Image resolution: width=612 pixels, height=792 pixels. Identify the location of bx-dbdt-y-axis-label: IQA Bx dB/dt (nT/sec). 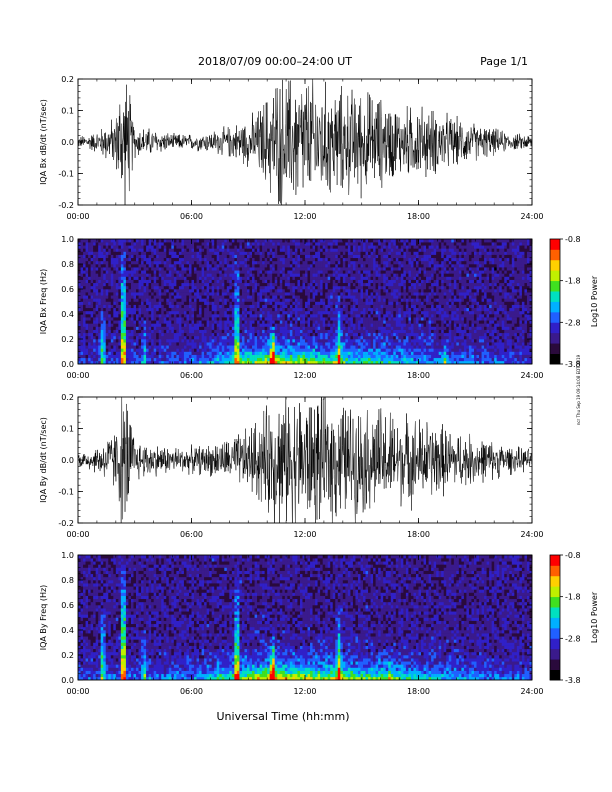
(43, 142).